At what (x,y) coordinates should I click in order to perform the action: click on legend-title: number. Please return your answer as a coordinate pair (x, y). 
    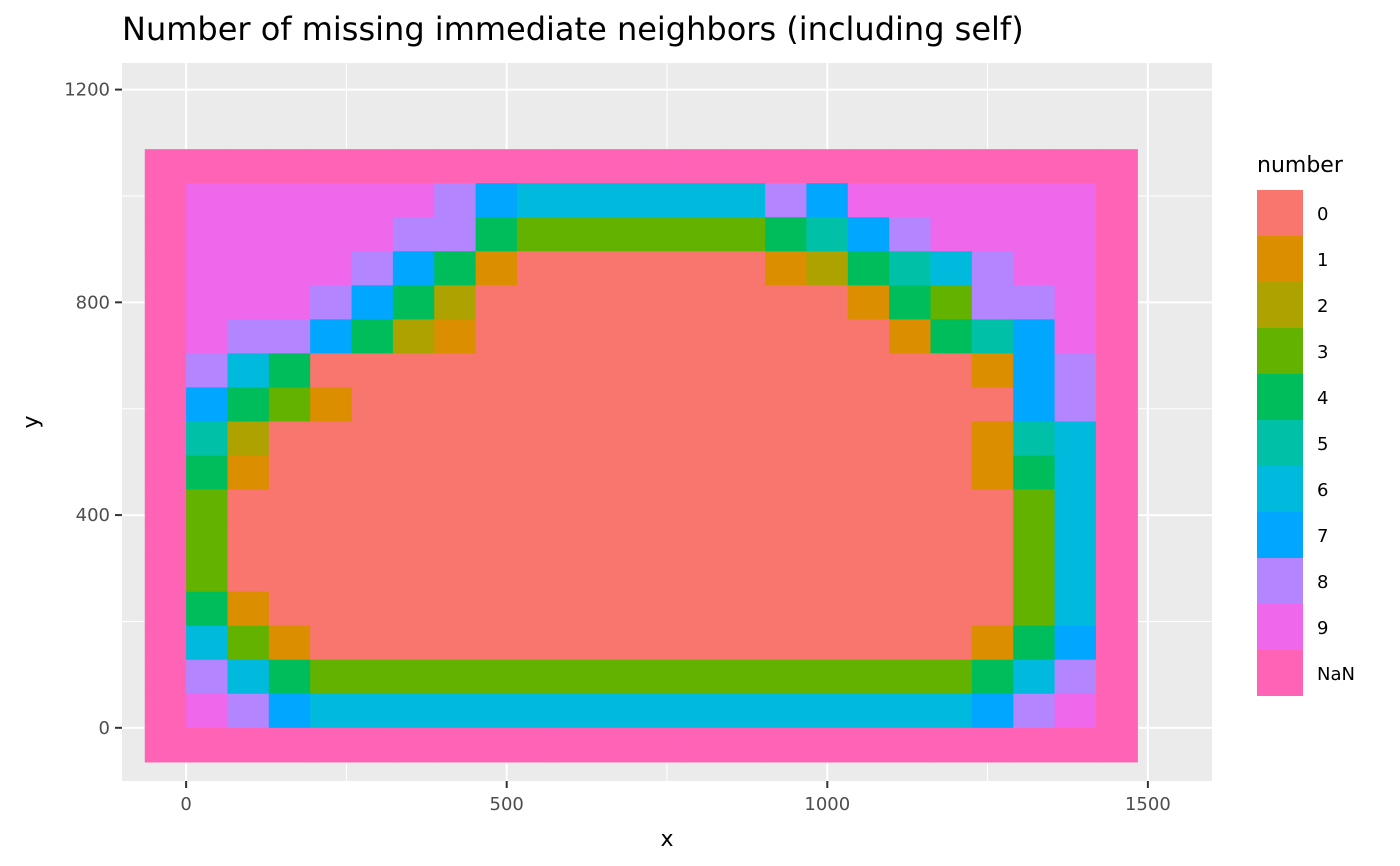
    Looking at the image, I should click on (1300, 165).